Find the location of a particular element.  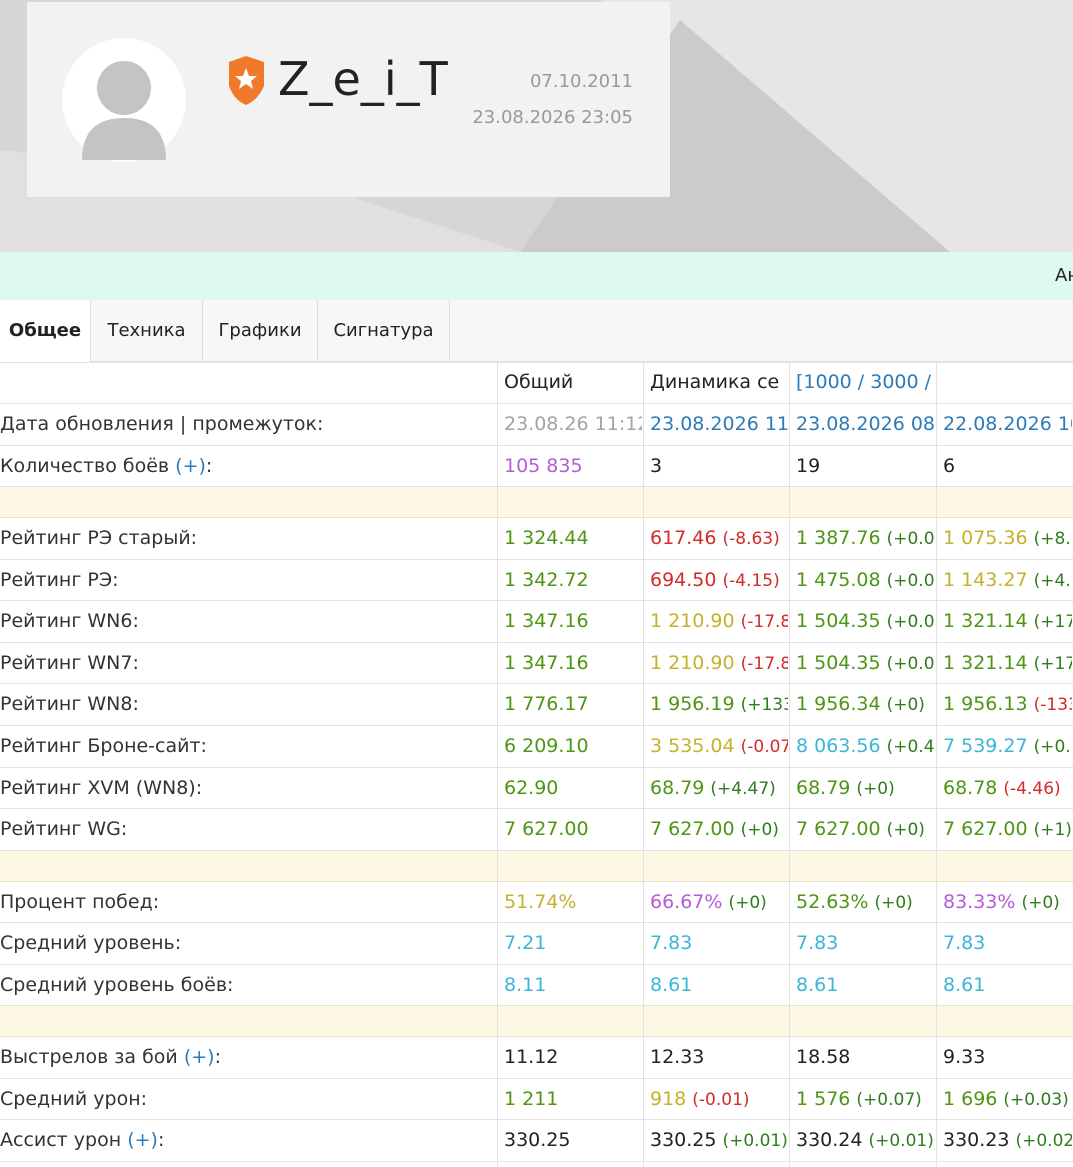

value: 918 is located at coordinates (668, 1098).